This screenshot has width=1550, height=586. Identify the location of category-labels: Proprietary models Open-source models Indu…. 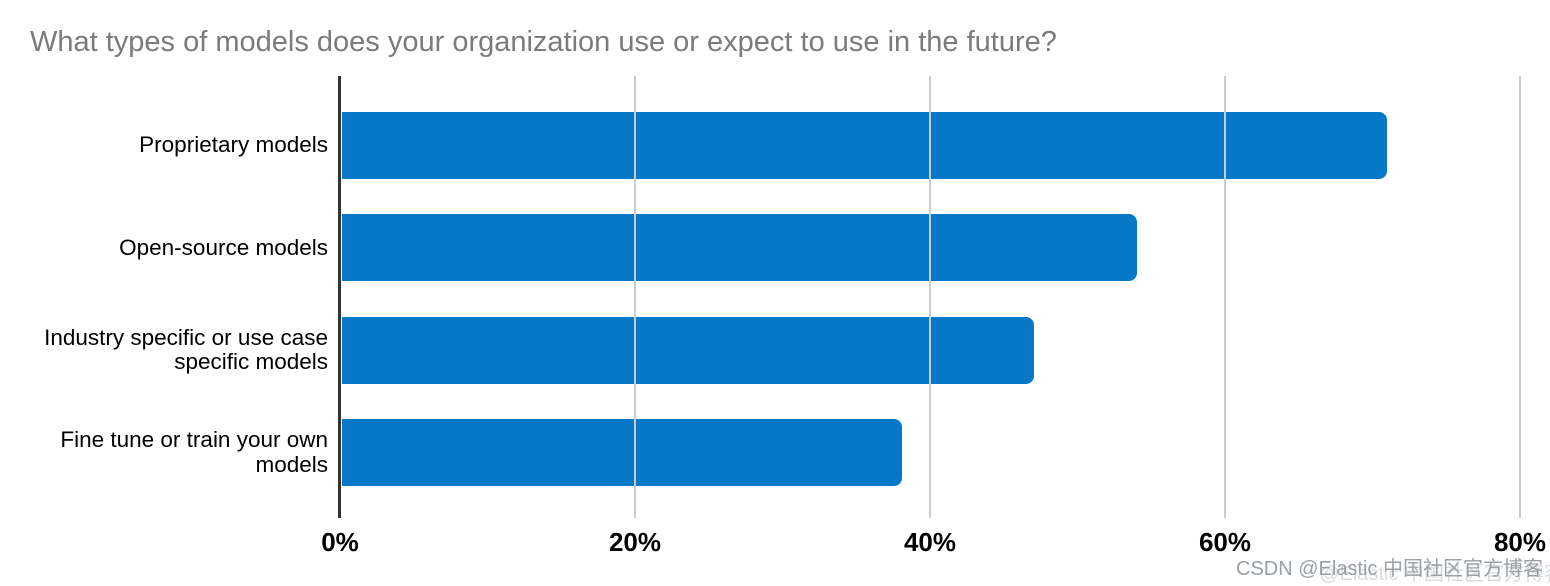
(183, 297).